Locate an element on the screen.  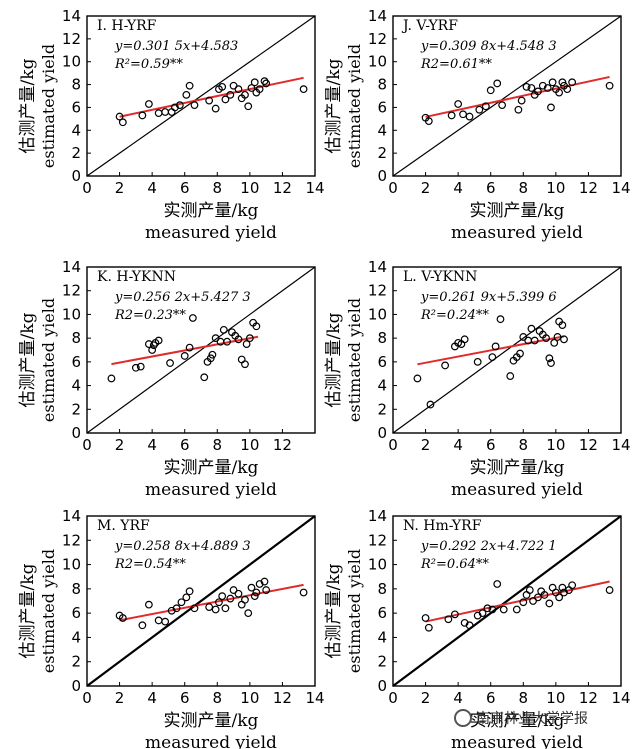
x-tick-label: 4 is located at coordinates (458, 698).